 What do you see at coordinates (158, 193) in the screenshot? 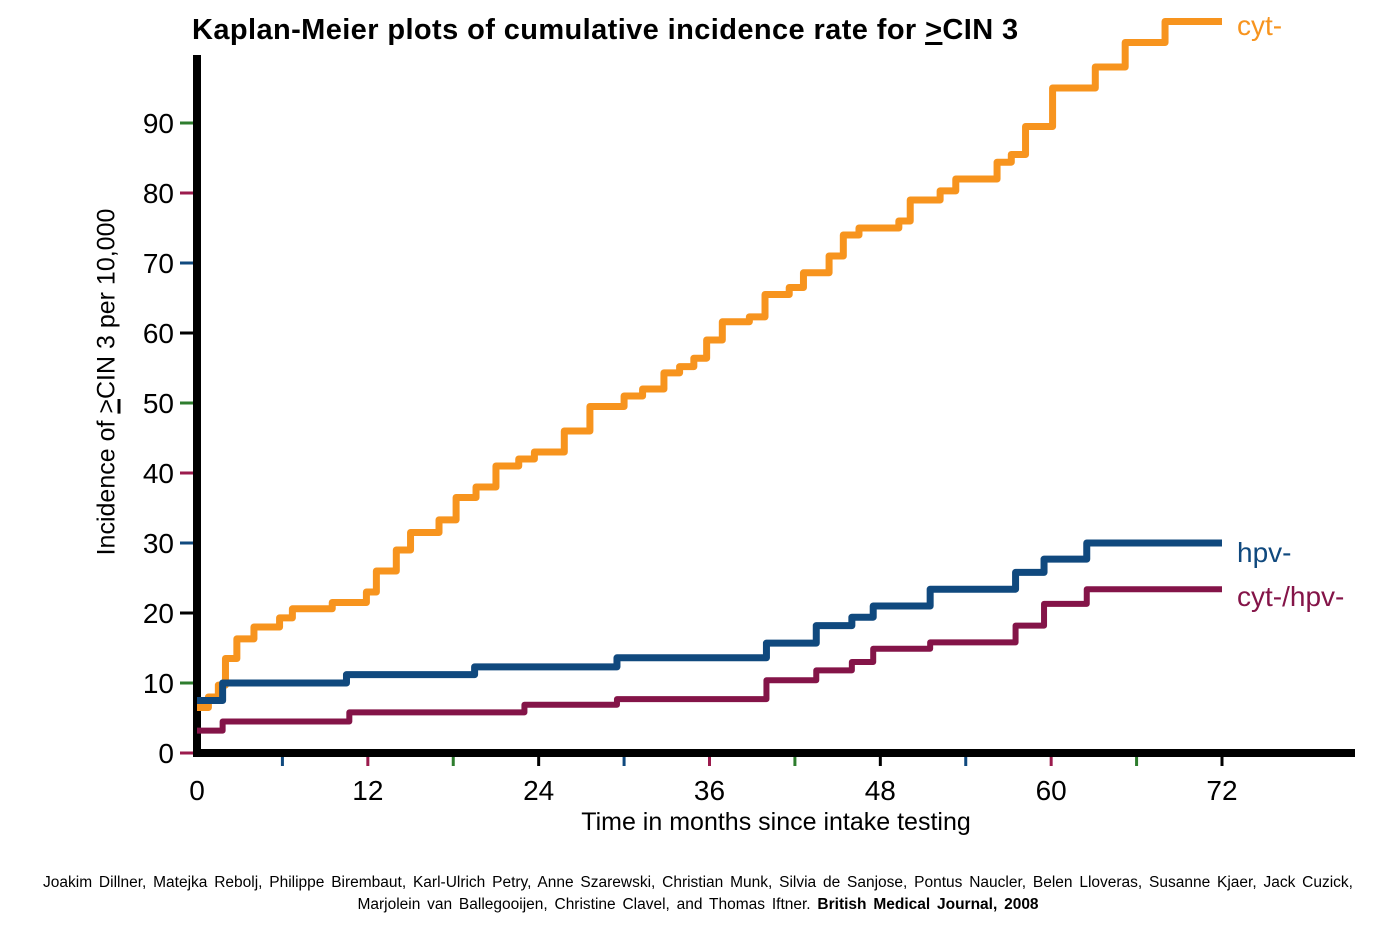
I see `svg-text: 80` at bounding box center [158, 193].